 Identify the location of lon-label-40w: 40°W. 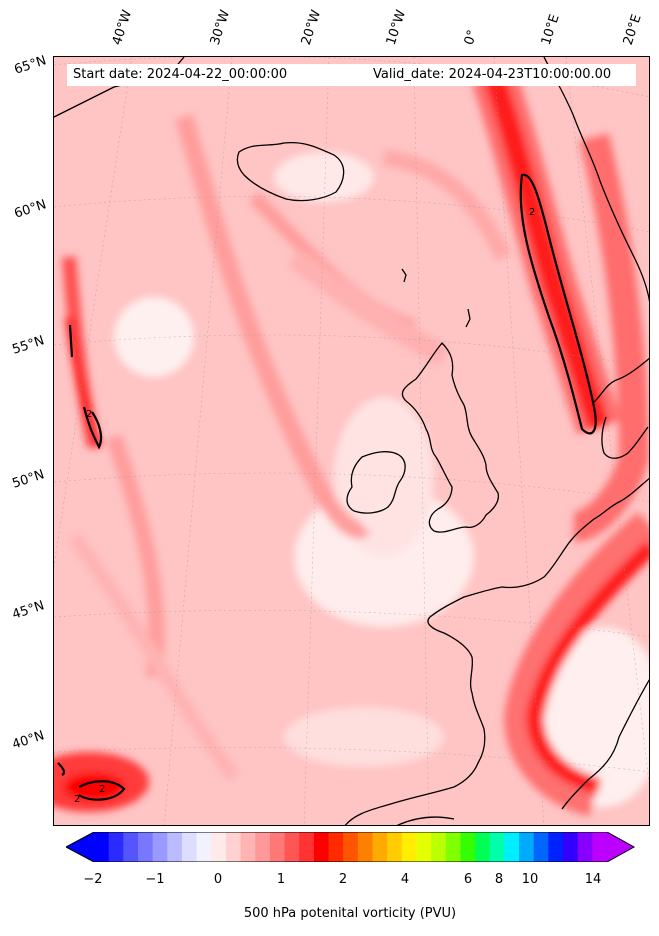
(122, 27).